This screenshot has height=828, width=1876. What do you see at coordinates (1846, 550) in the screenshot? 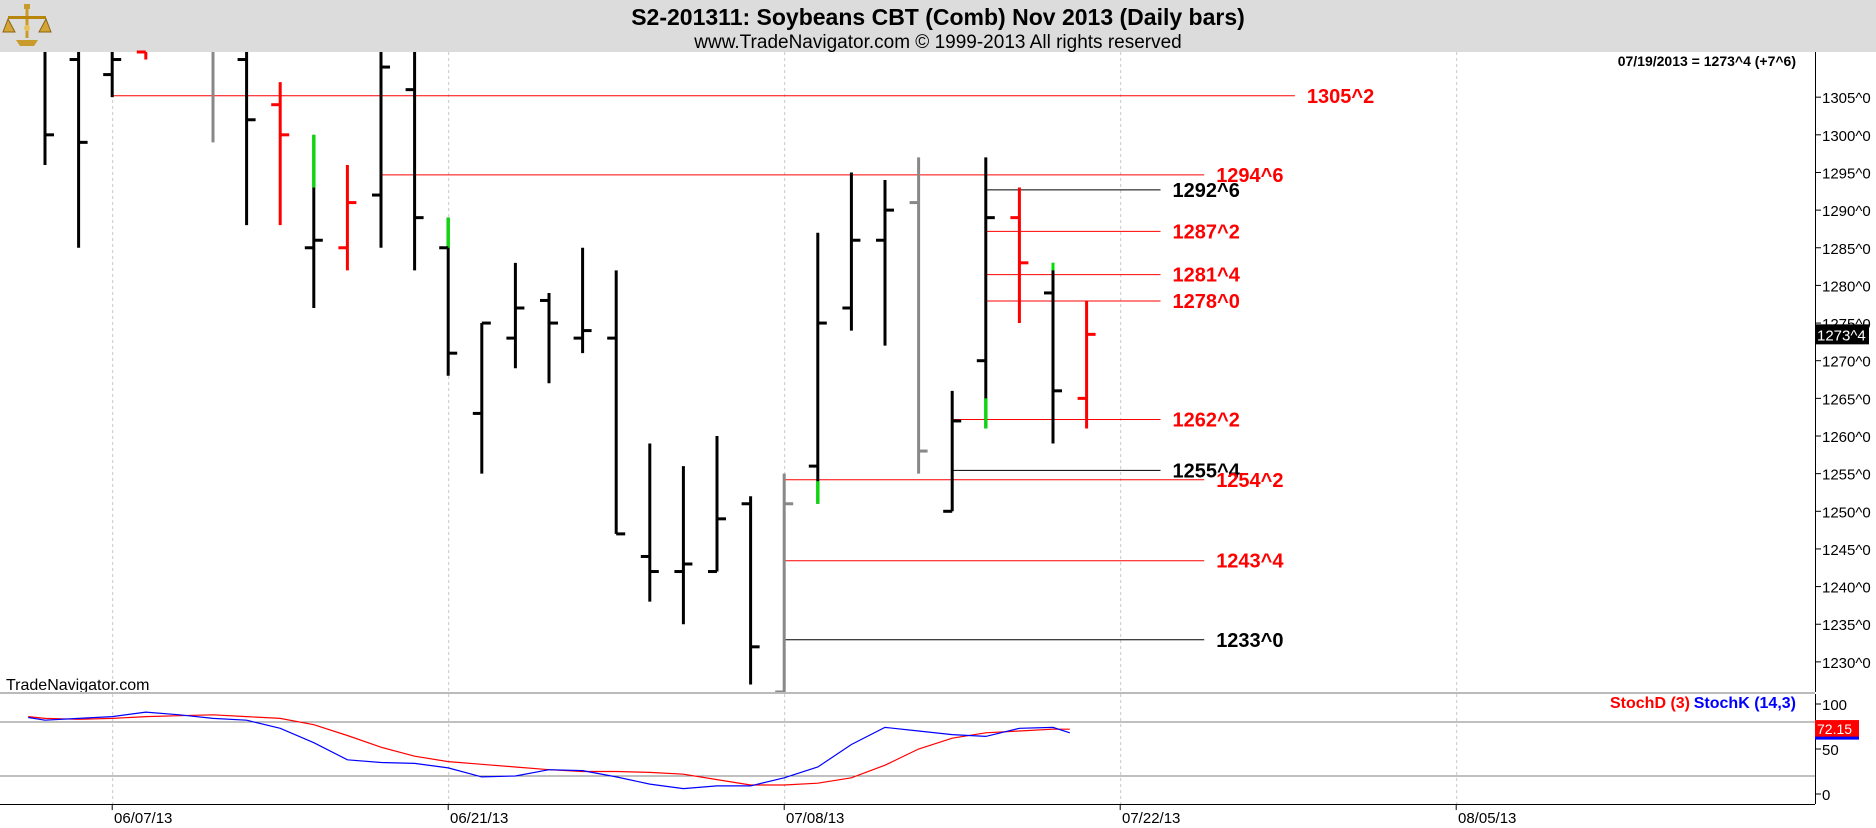
I see `price-axis-label: 1245^0` at bounding box center [1846, 550].